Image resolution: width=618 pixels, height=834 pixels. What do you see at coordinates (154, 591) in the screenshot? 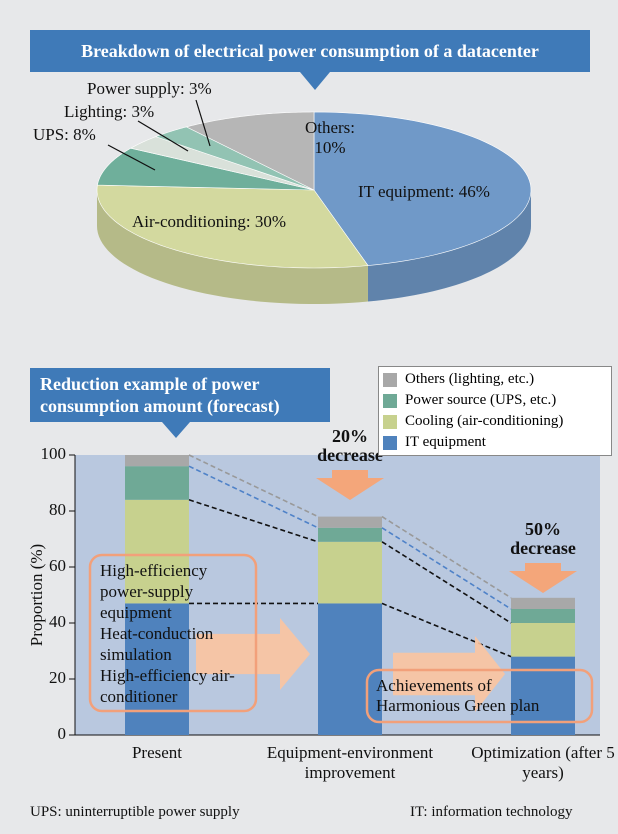
I see `measure-item: High-efficiency power-supply equipment` at bounding box center [154, 591].